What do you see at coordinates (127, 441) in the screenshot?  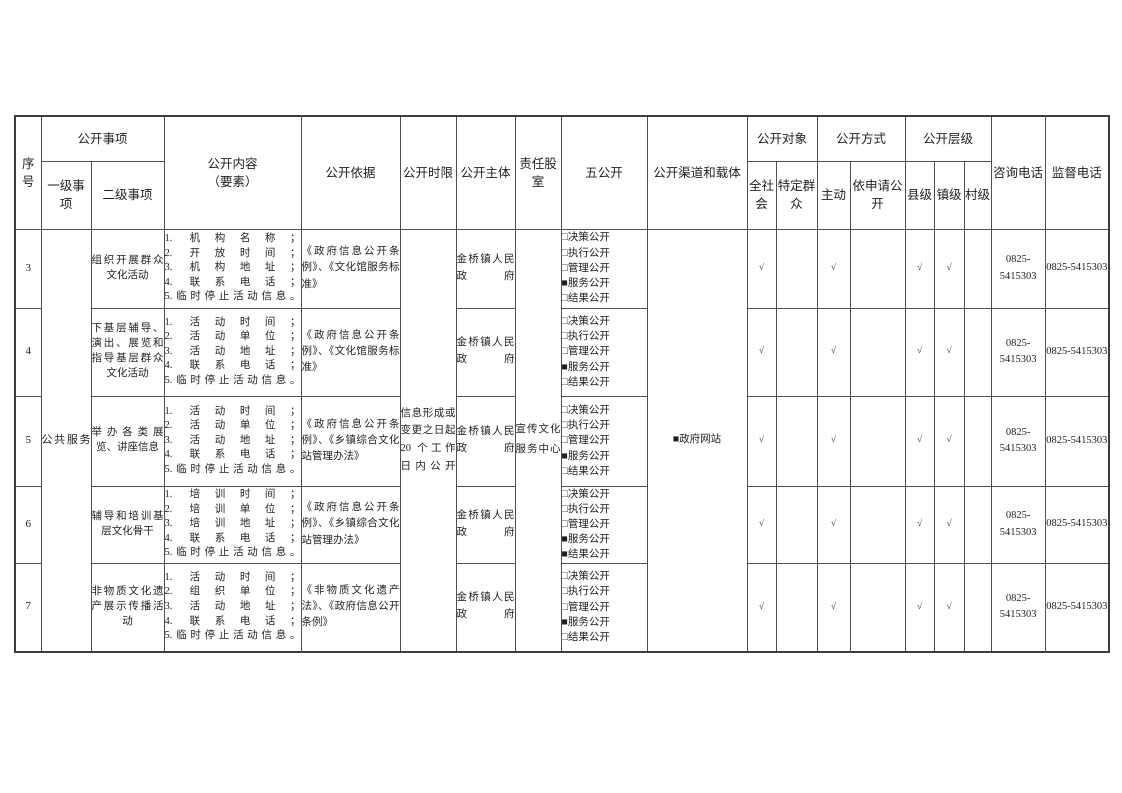 I see `level2-item-cell: 举办各类展览、讲座信息` at bounding box center [127, 441].